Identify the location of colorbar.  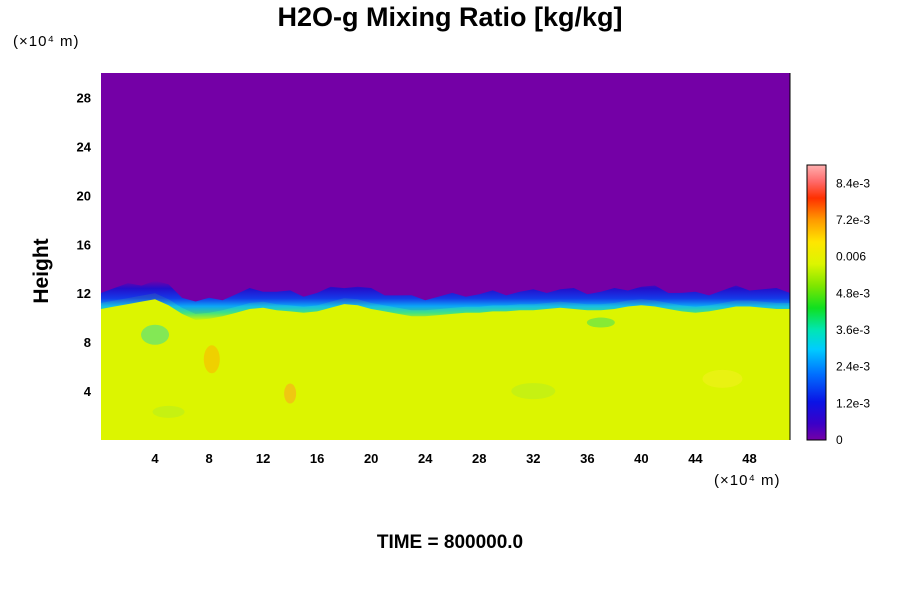
(816, 302).